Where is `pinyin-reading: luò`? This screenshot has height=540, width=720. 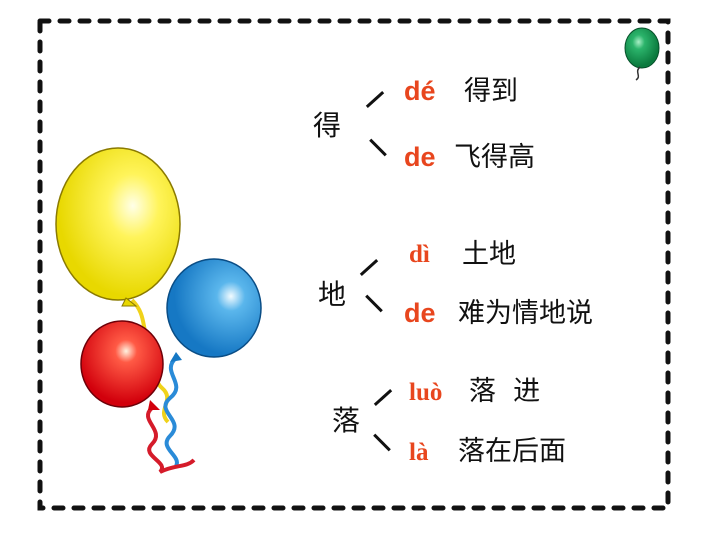
pinyin-reading: luò is located at coordinates (426, 392).